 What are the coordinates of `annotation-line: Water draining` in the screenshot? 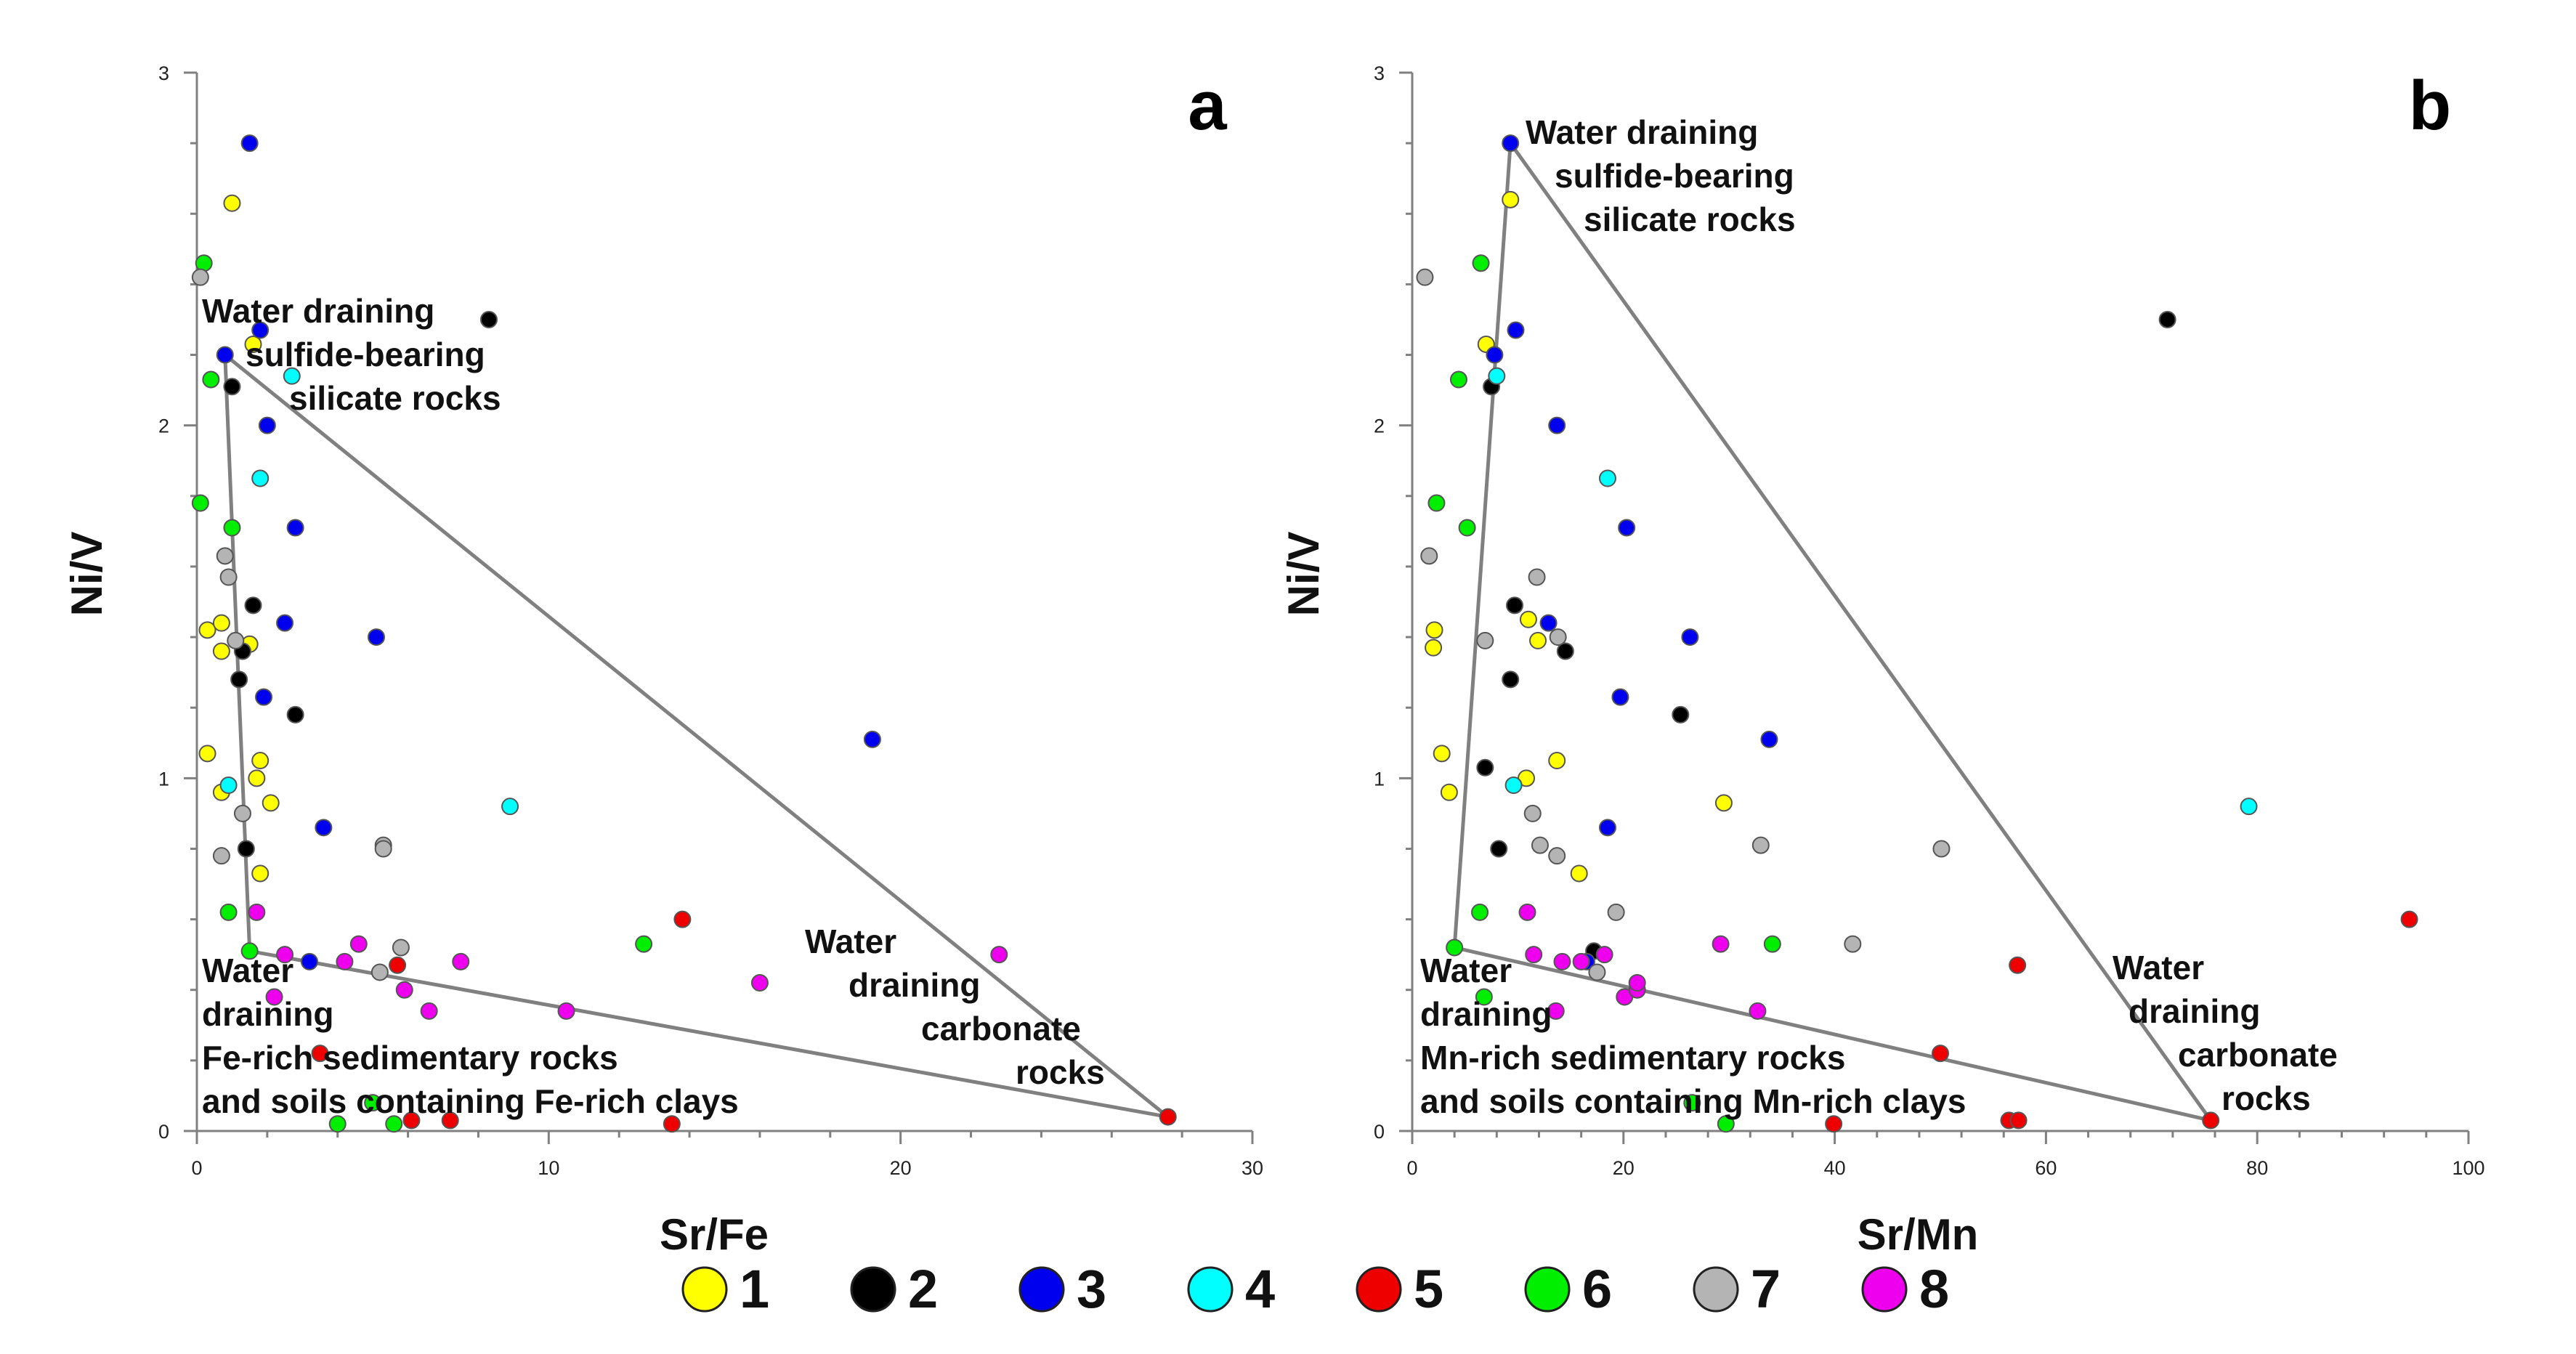 It's located at (1642, 132).